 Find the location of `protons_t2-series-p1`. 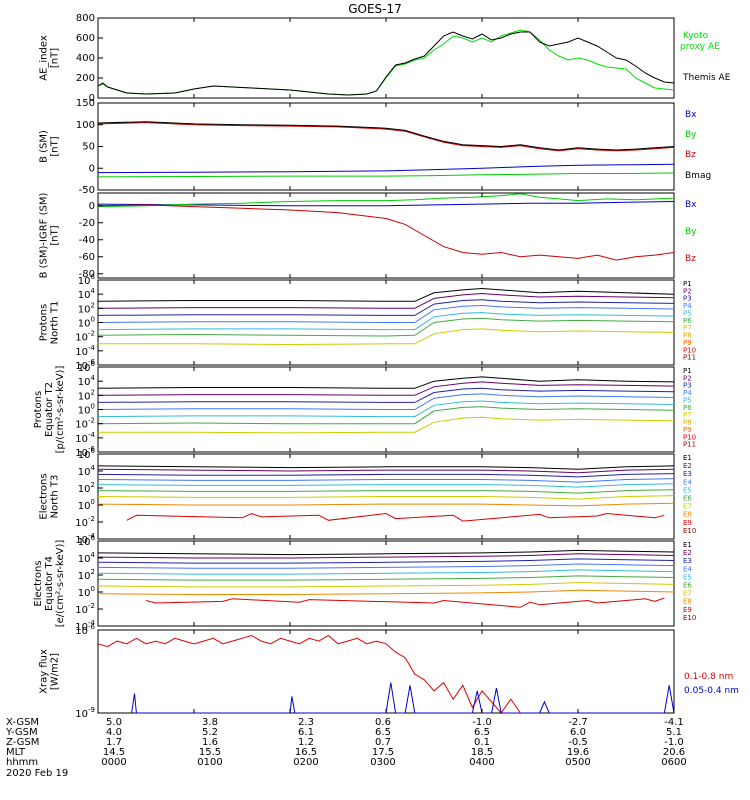

protons_t2-series-p1 is located at coordinates (386, 382).